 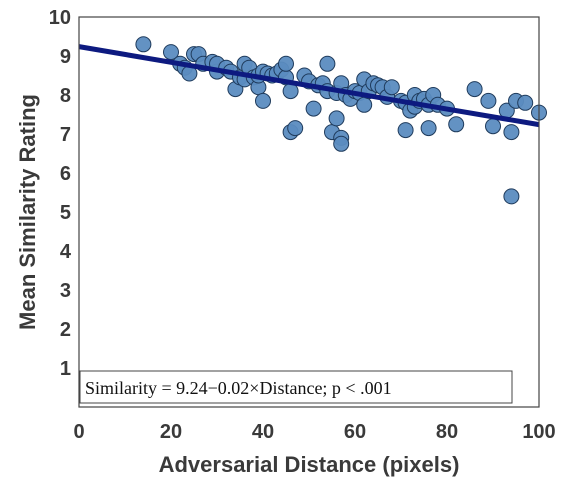 What do you see at coordinates (65, 369) in the screenshot?
I see `y-tick-label-1: 1` at bounding box center [65, 369].